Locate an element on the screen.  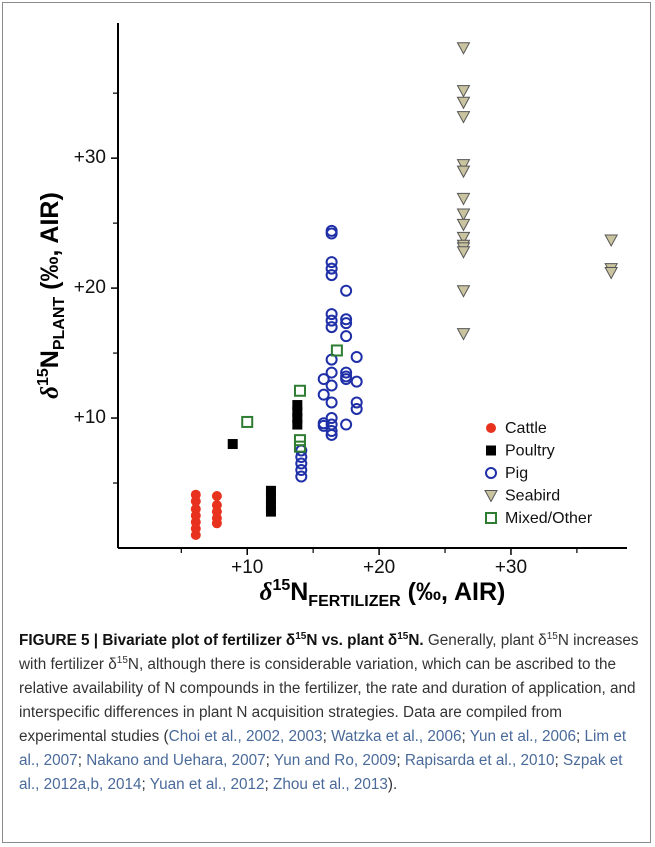
x-tick-label: +30 is located at coordinates (511, 567).